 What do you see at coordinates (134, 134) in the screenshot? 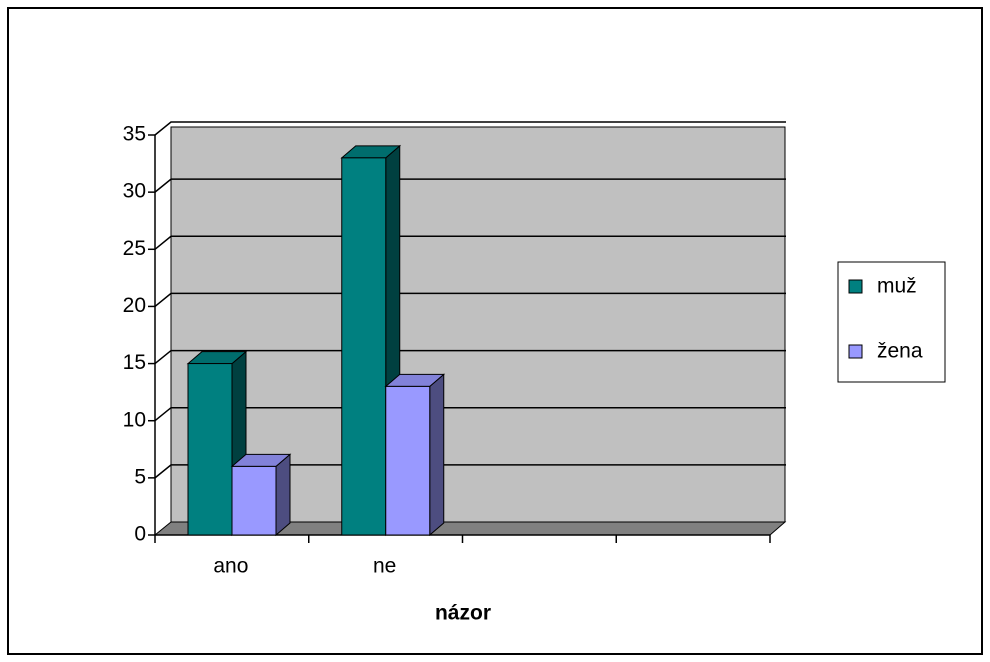
I see `y-tick-label: 35` at bounding box center [134, 134].